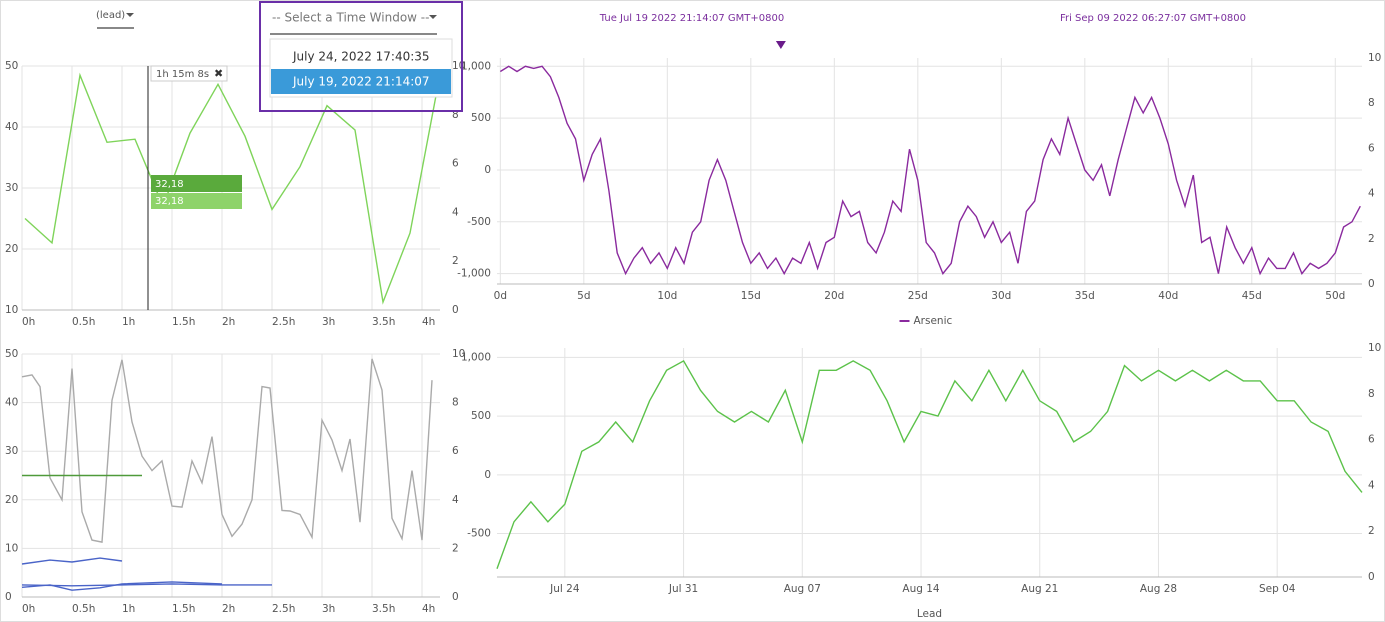 The height and width of the screenshot is (622, 1385). Describe the element at coordinates (182, 74) in the screenshot. I see `tooltip-text: 1h 15m 8s` at that location.